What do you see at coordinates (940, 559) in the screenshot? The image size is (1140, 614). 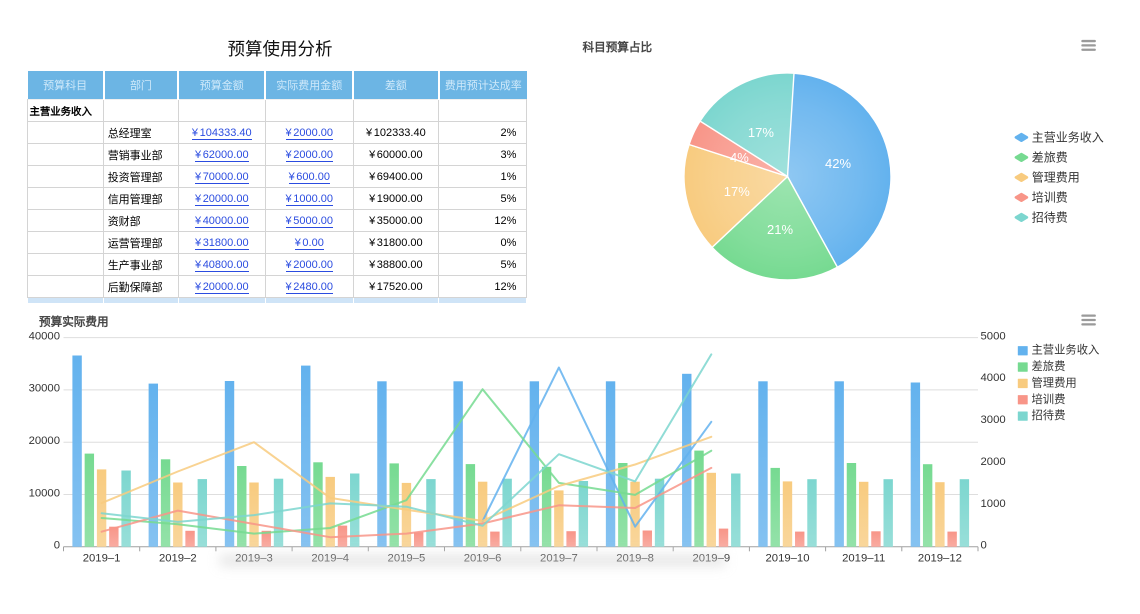 I see `svg-text: 2019–12` at bounding box center [940, 559].